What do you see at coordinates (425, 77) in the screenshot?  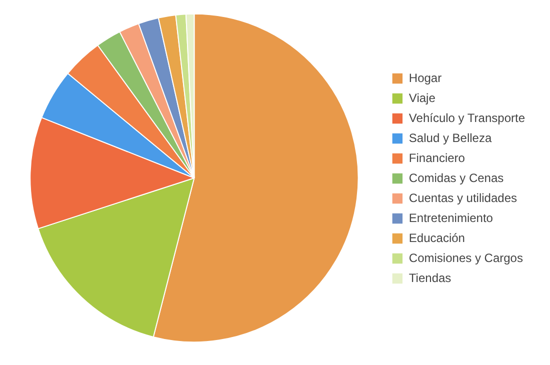 I see `legend-label: Hogar` at bounding box center [425, 77].